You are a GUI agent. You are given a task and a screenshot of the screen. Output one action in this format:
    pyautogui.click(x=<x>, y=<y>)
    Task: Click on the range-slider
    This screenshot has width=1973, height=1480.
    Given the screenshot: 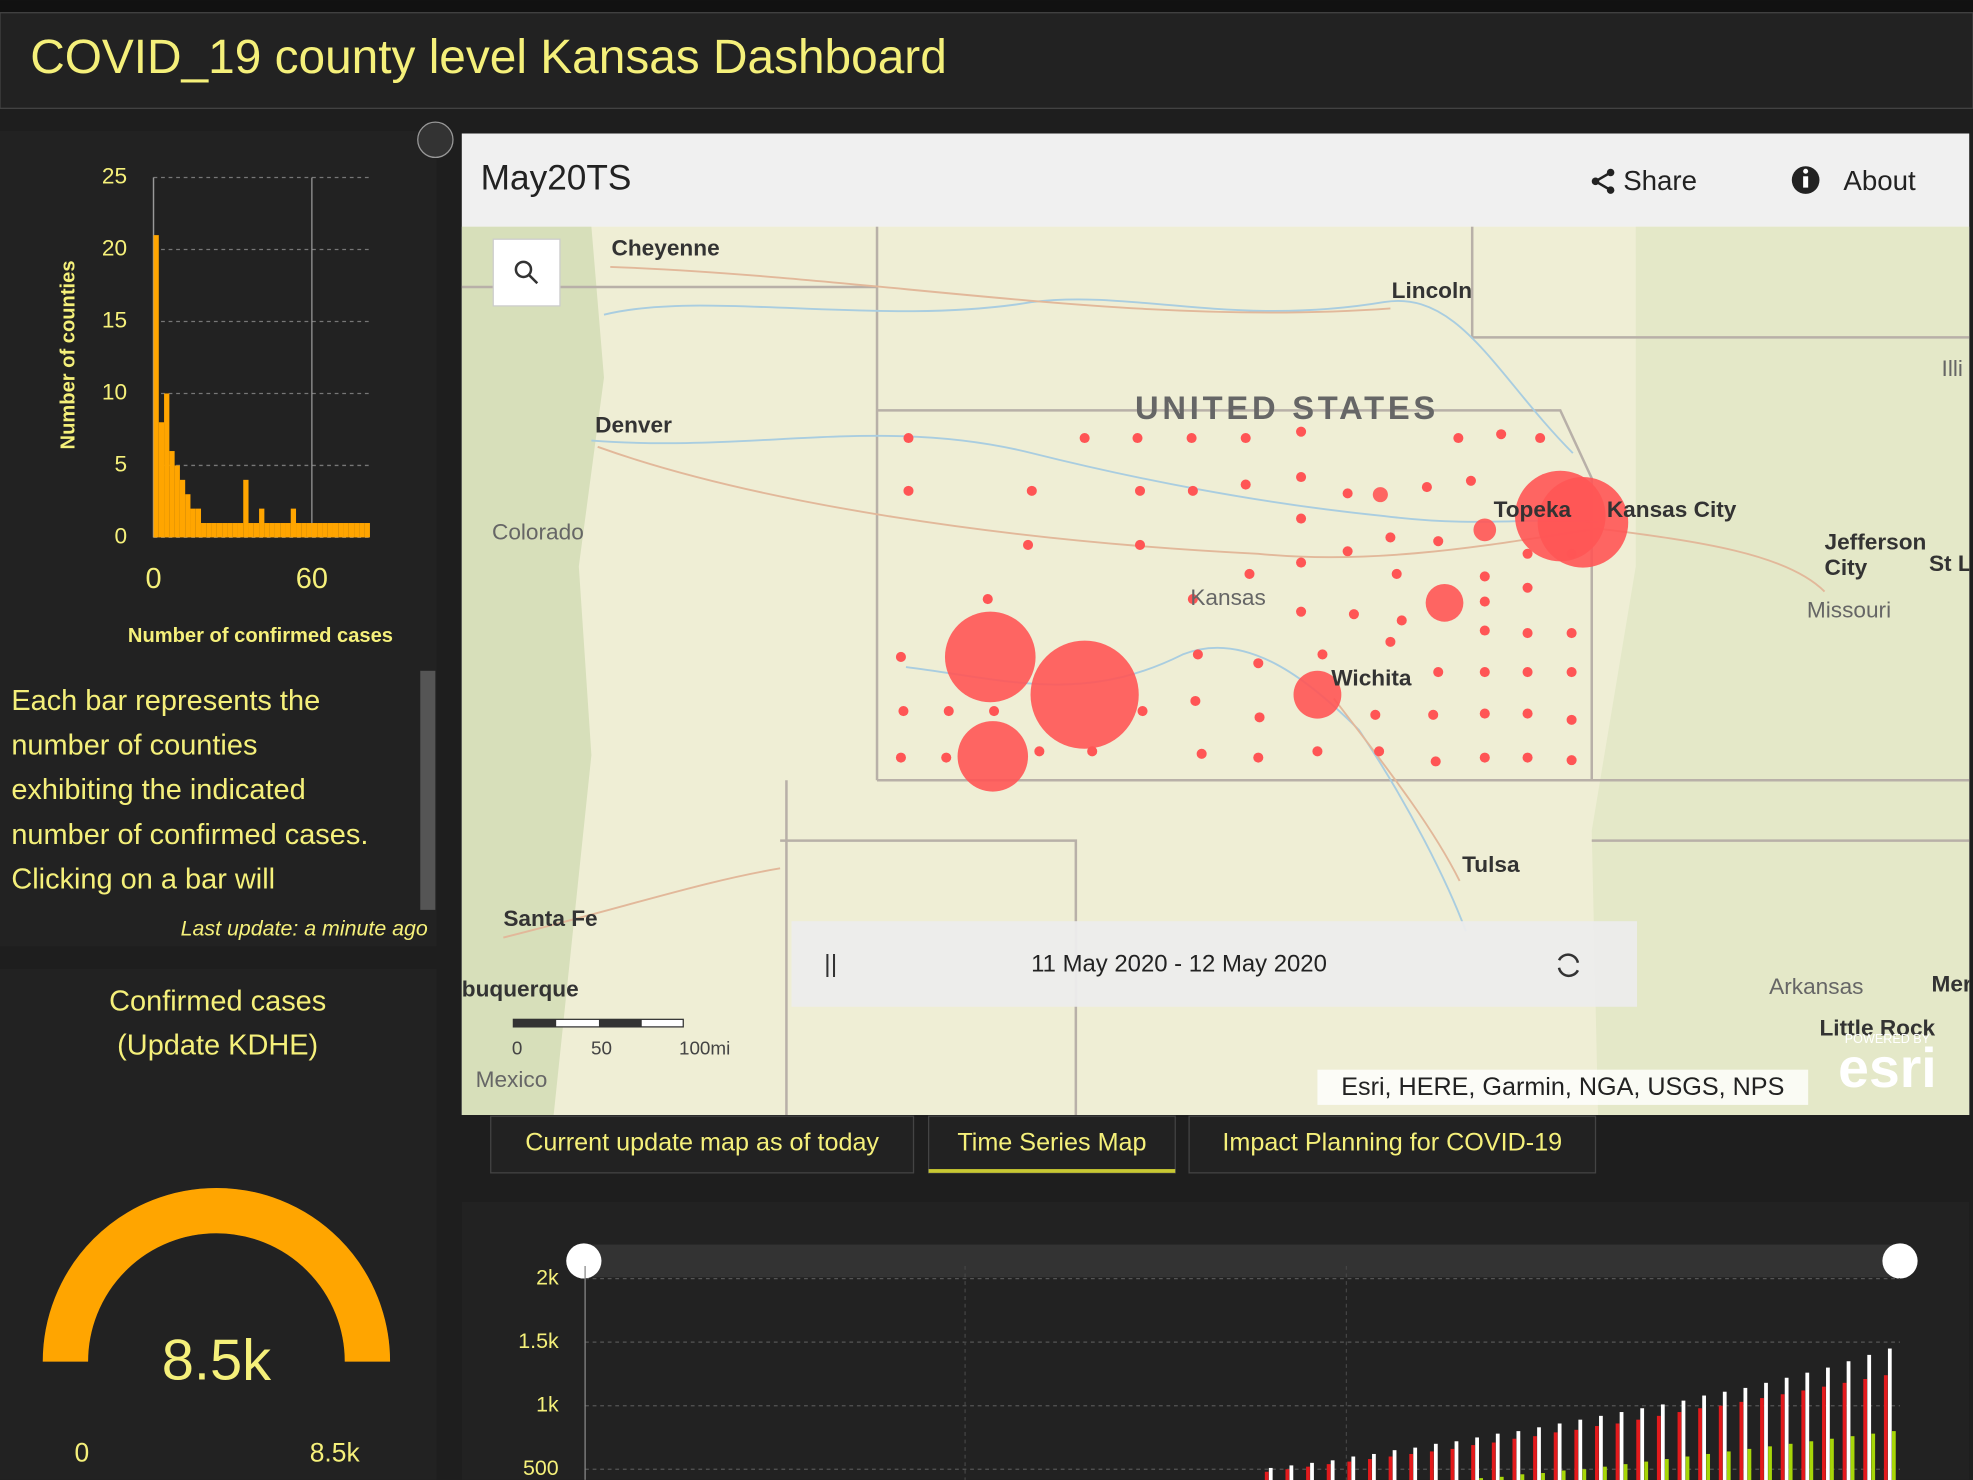 What is the action you would take?
    pyautogui.click(x=1242, y=1261)
    